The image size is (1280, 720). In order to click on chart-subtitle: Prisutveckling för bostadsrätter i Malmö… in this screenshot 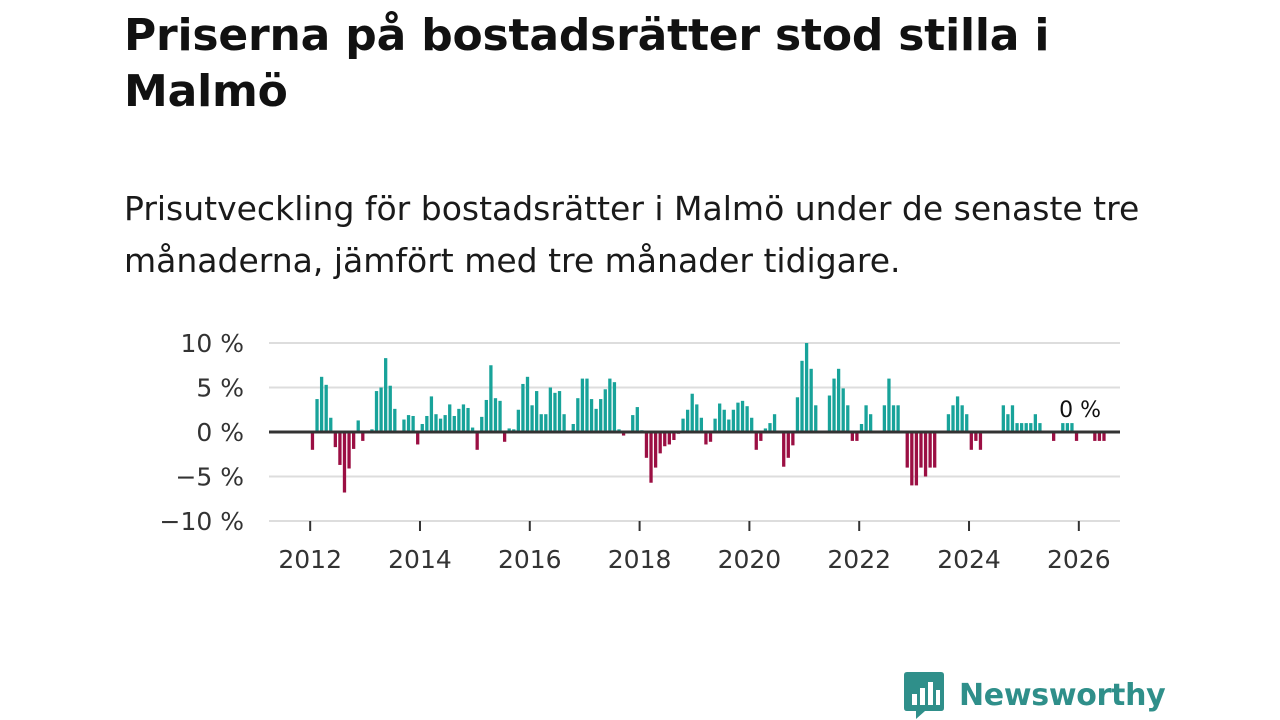, I will do `click(632, 234)`.